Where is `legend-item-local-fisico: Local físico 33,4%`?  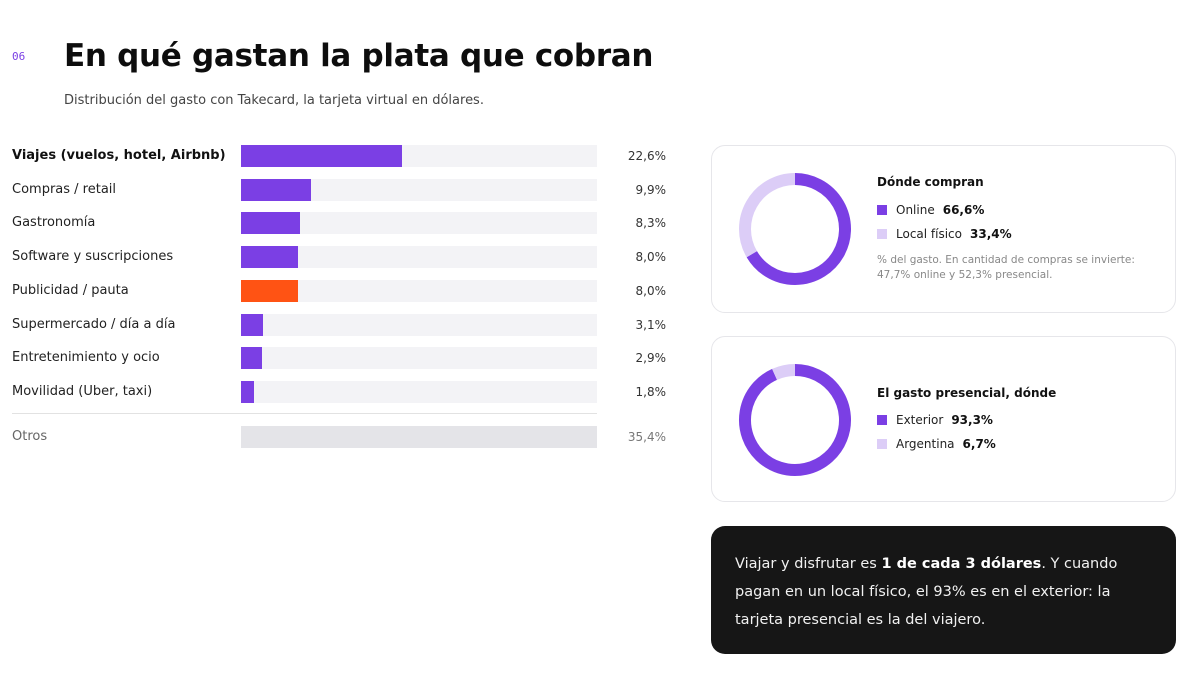 legend-item-local-fisico: Local físico 33,4% is located at coordinates (944, 234).